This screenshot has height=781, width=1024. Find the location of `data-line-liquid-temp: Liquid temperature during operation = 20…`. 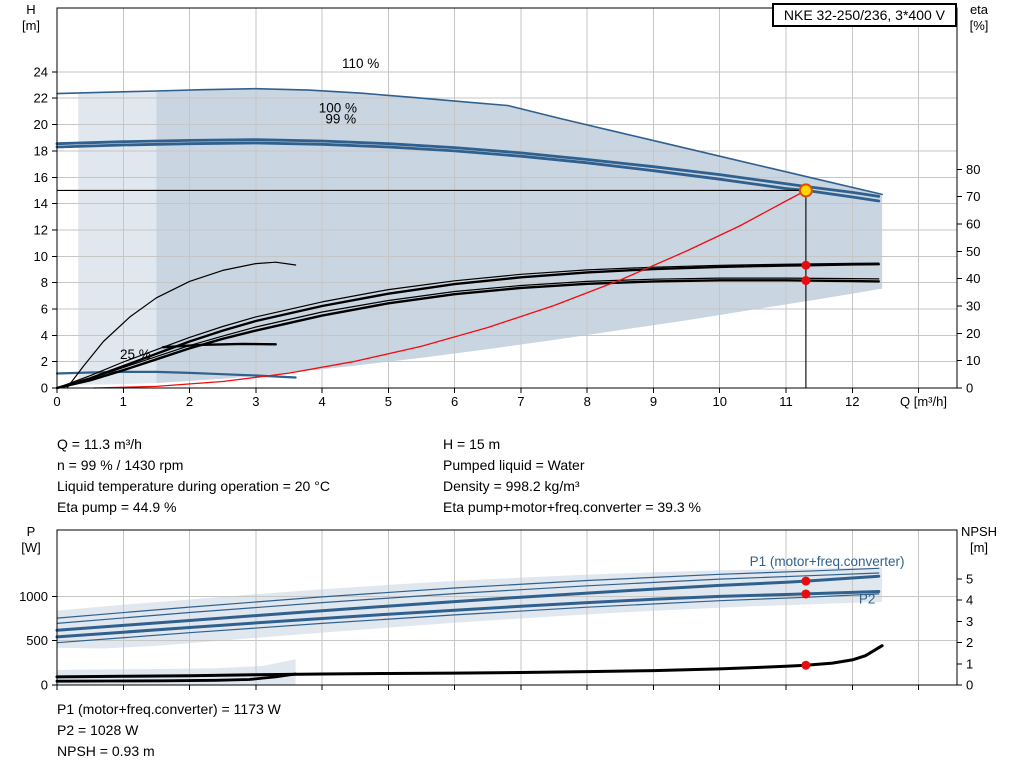

data-line-liquid-temp: Liquid temperature during operation = 20… is located at coordinates (193, 486).